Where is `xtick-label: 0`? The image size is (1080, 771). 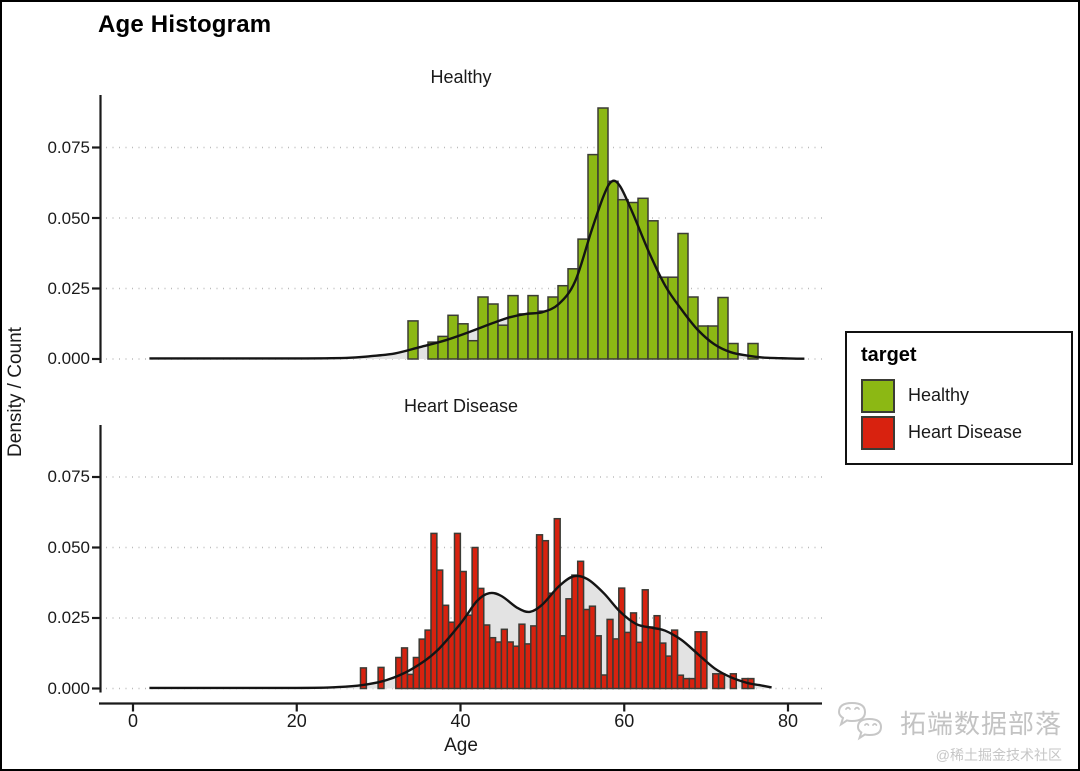
xtick-label: 0 is located at coordinates (132, 721).